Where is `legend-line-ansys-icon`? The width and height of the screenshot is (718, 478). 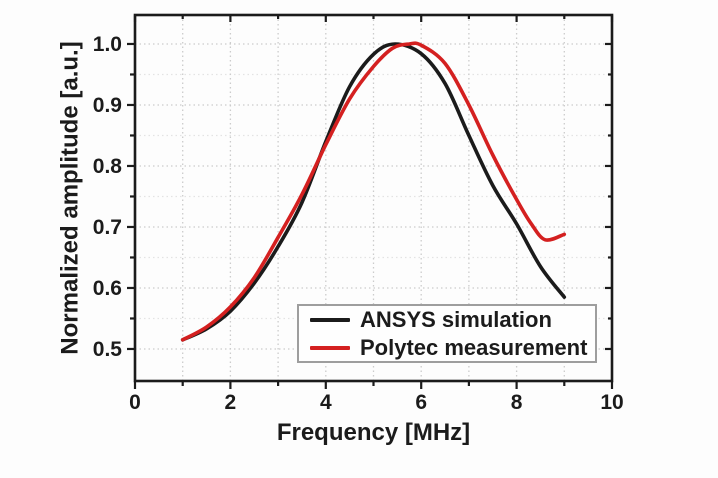 legend-line-ansys-icon is located at coordinates (330, 319).